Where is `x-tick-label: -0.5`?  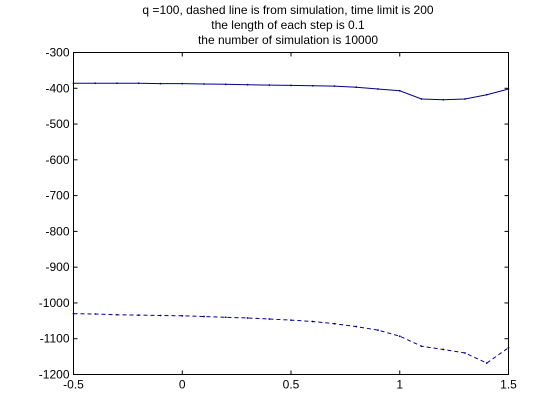
x-tick-label: -0.5 is located at coordinates (73, 385).